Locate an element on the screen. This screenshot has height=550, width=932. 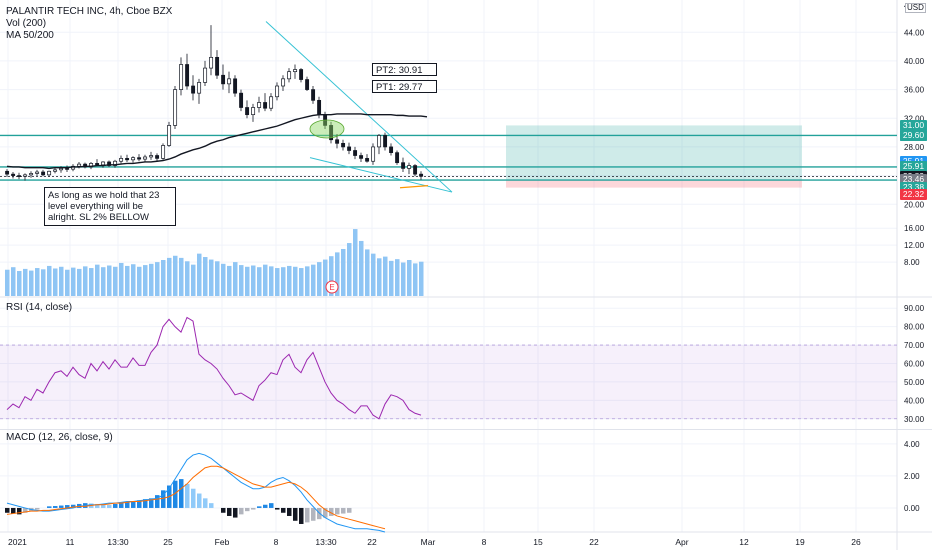
volume-tick-label: 16.00 is located at coordinates (914, 228).